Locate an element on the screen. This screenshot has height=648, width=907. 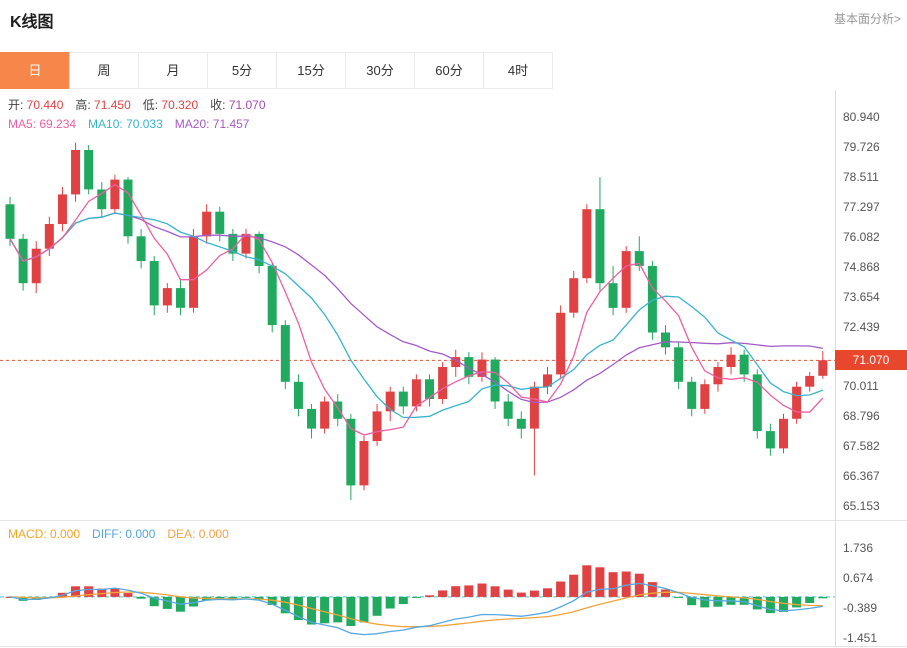
tab-60分: 60分 is located at coordinates (449, 70).